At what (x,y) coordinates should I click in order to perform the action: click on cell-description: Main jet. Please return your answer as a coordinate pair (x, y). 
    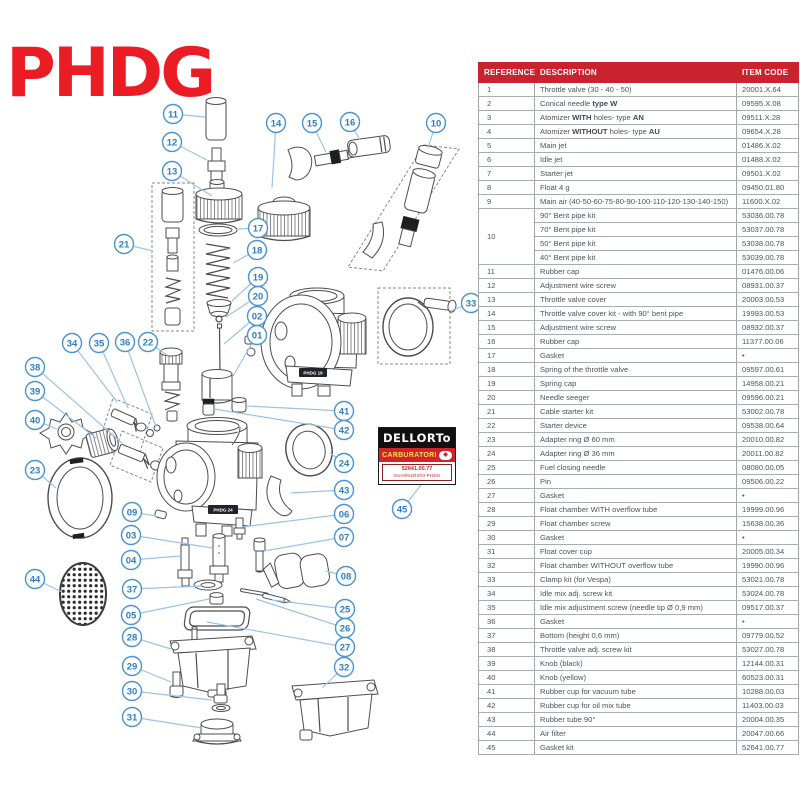
    Looking at the image, I should click on (635, 145).